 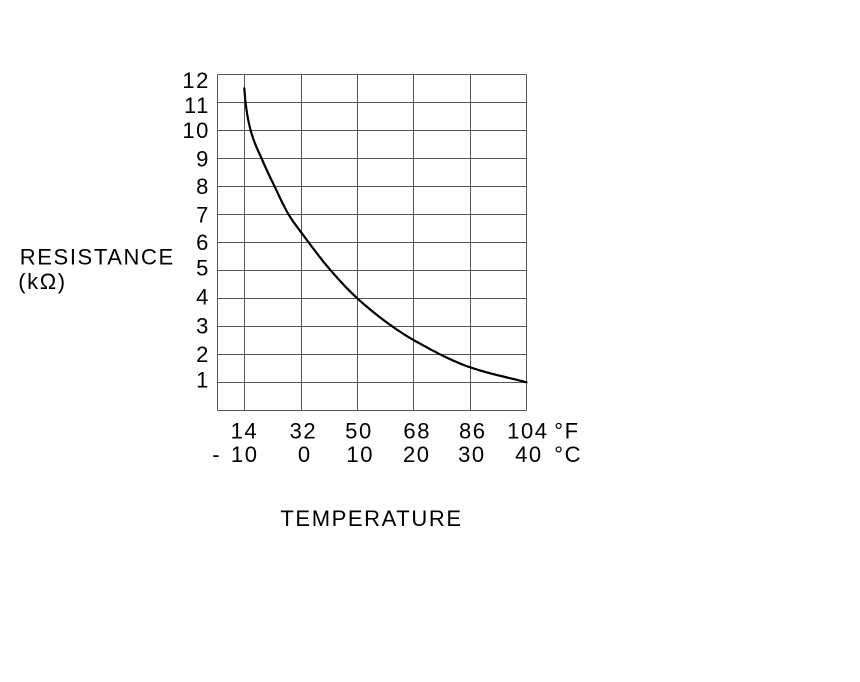 I want to click on svg-text: 8, so click(x=203, y=186).